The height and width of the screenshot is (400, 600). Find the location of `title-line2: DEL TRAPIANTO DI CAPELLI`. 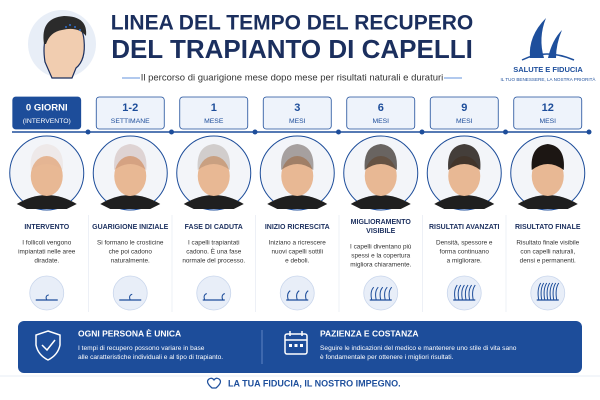

title-line2: DEL TRAPIANTO DI CAPELLI is located at coordinates (292, 49).